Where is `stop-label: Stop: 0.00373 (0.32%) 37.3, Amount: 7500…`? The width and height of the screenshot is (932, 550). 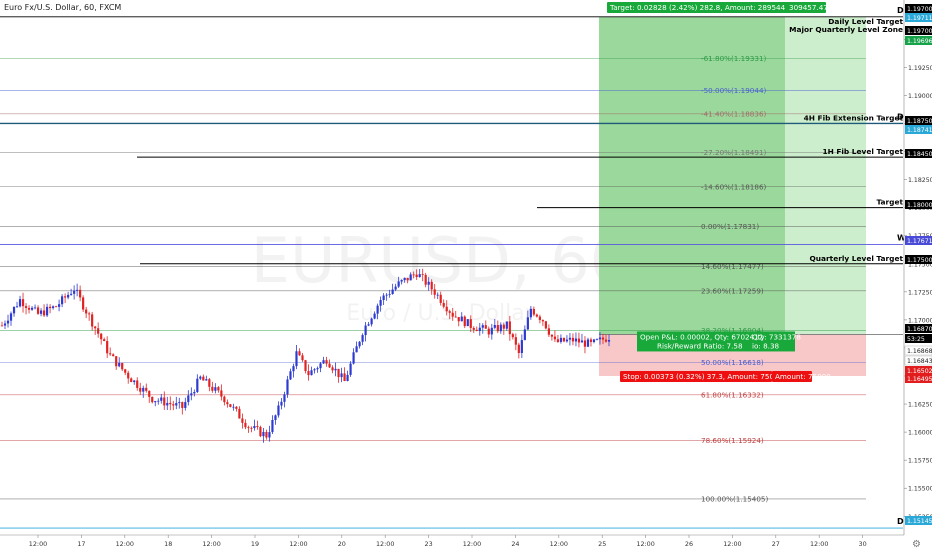 stop-label: Stop: 0.00373 (0.32%) 37.3, Amount: 7500… is located at coordinates (702, 376).